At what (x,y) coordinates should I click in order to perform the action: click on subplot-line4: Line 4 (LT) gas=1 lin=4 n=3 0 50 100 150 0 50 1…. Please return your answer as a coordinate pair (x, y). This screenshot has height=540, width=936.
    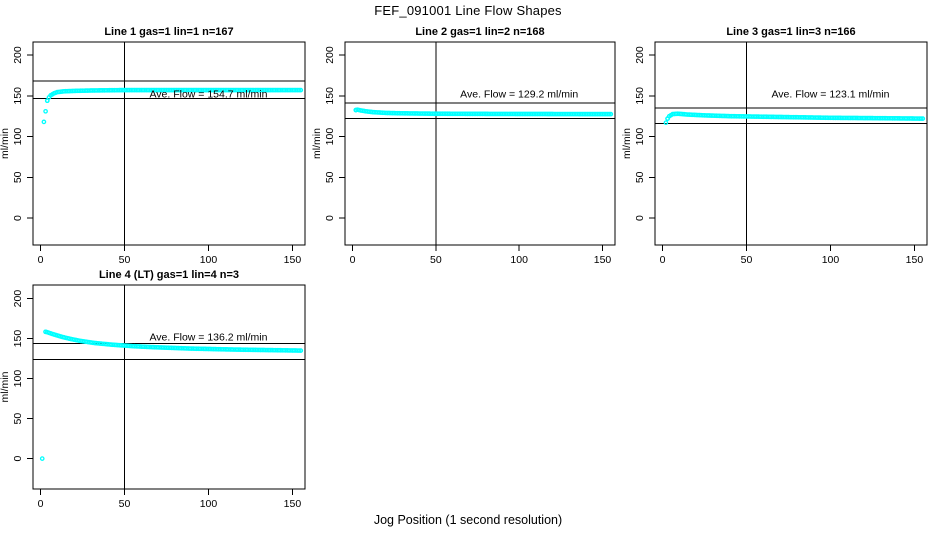
    Looking at the image, I should click on (153, 389).